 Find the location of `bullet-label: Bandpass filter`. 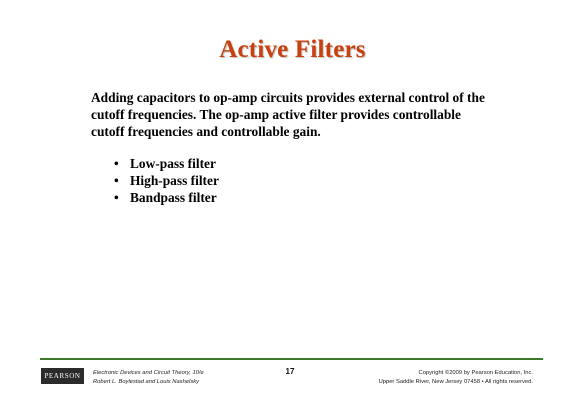

bullet-label: Bandpass filter is located at coordinates (173, 197).